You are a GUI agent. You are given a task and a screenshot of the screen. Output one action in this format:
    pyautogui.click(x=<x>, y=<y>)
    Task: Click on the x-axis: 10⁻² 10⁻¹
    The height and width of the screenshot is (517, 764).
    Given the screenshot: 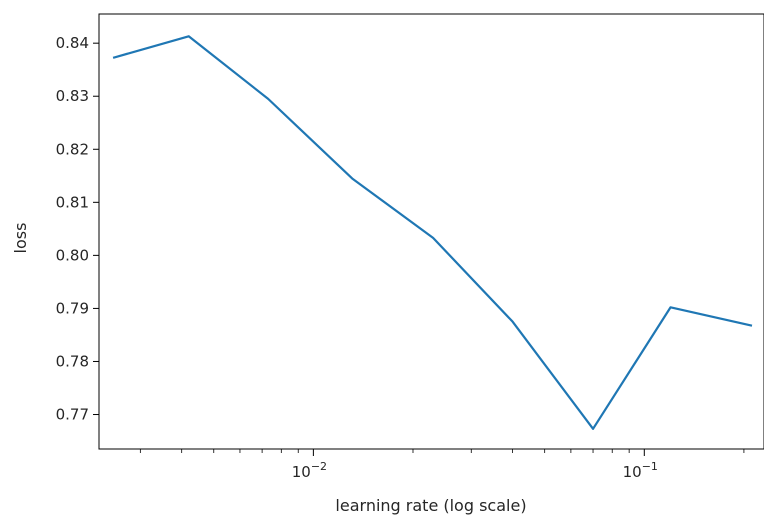 What is the action you would take?
    pyautogui.click(x=442, y=465)
    